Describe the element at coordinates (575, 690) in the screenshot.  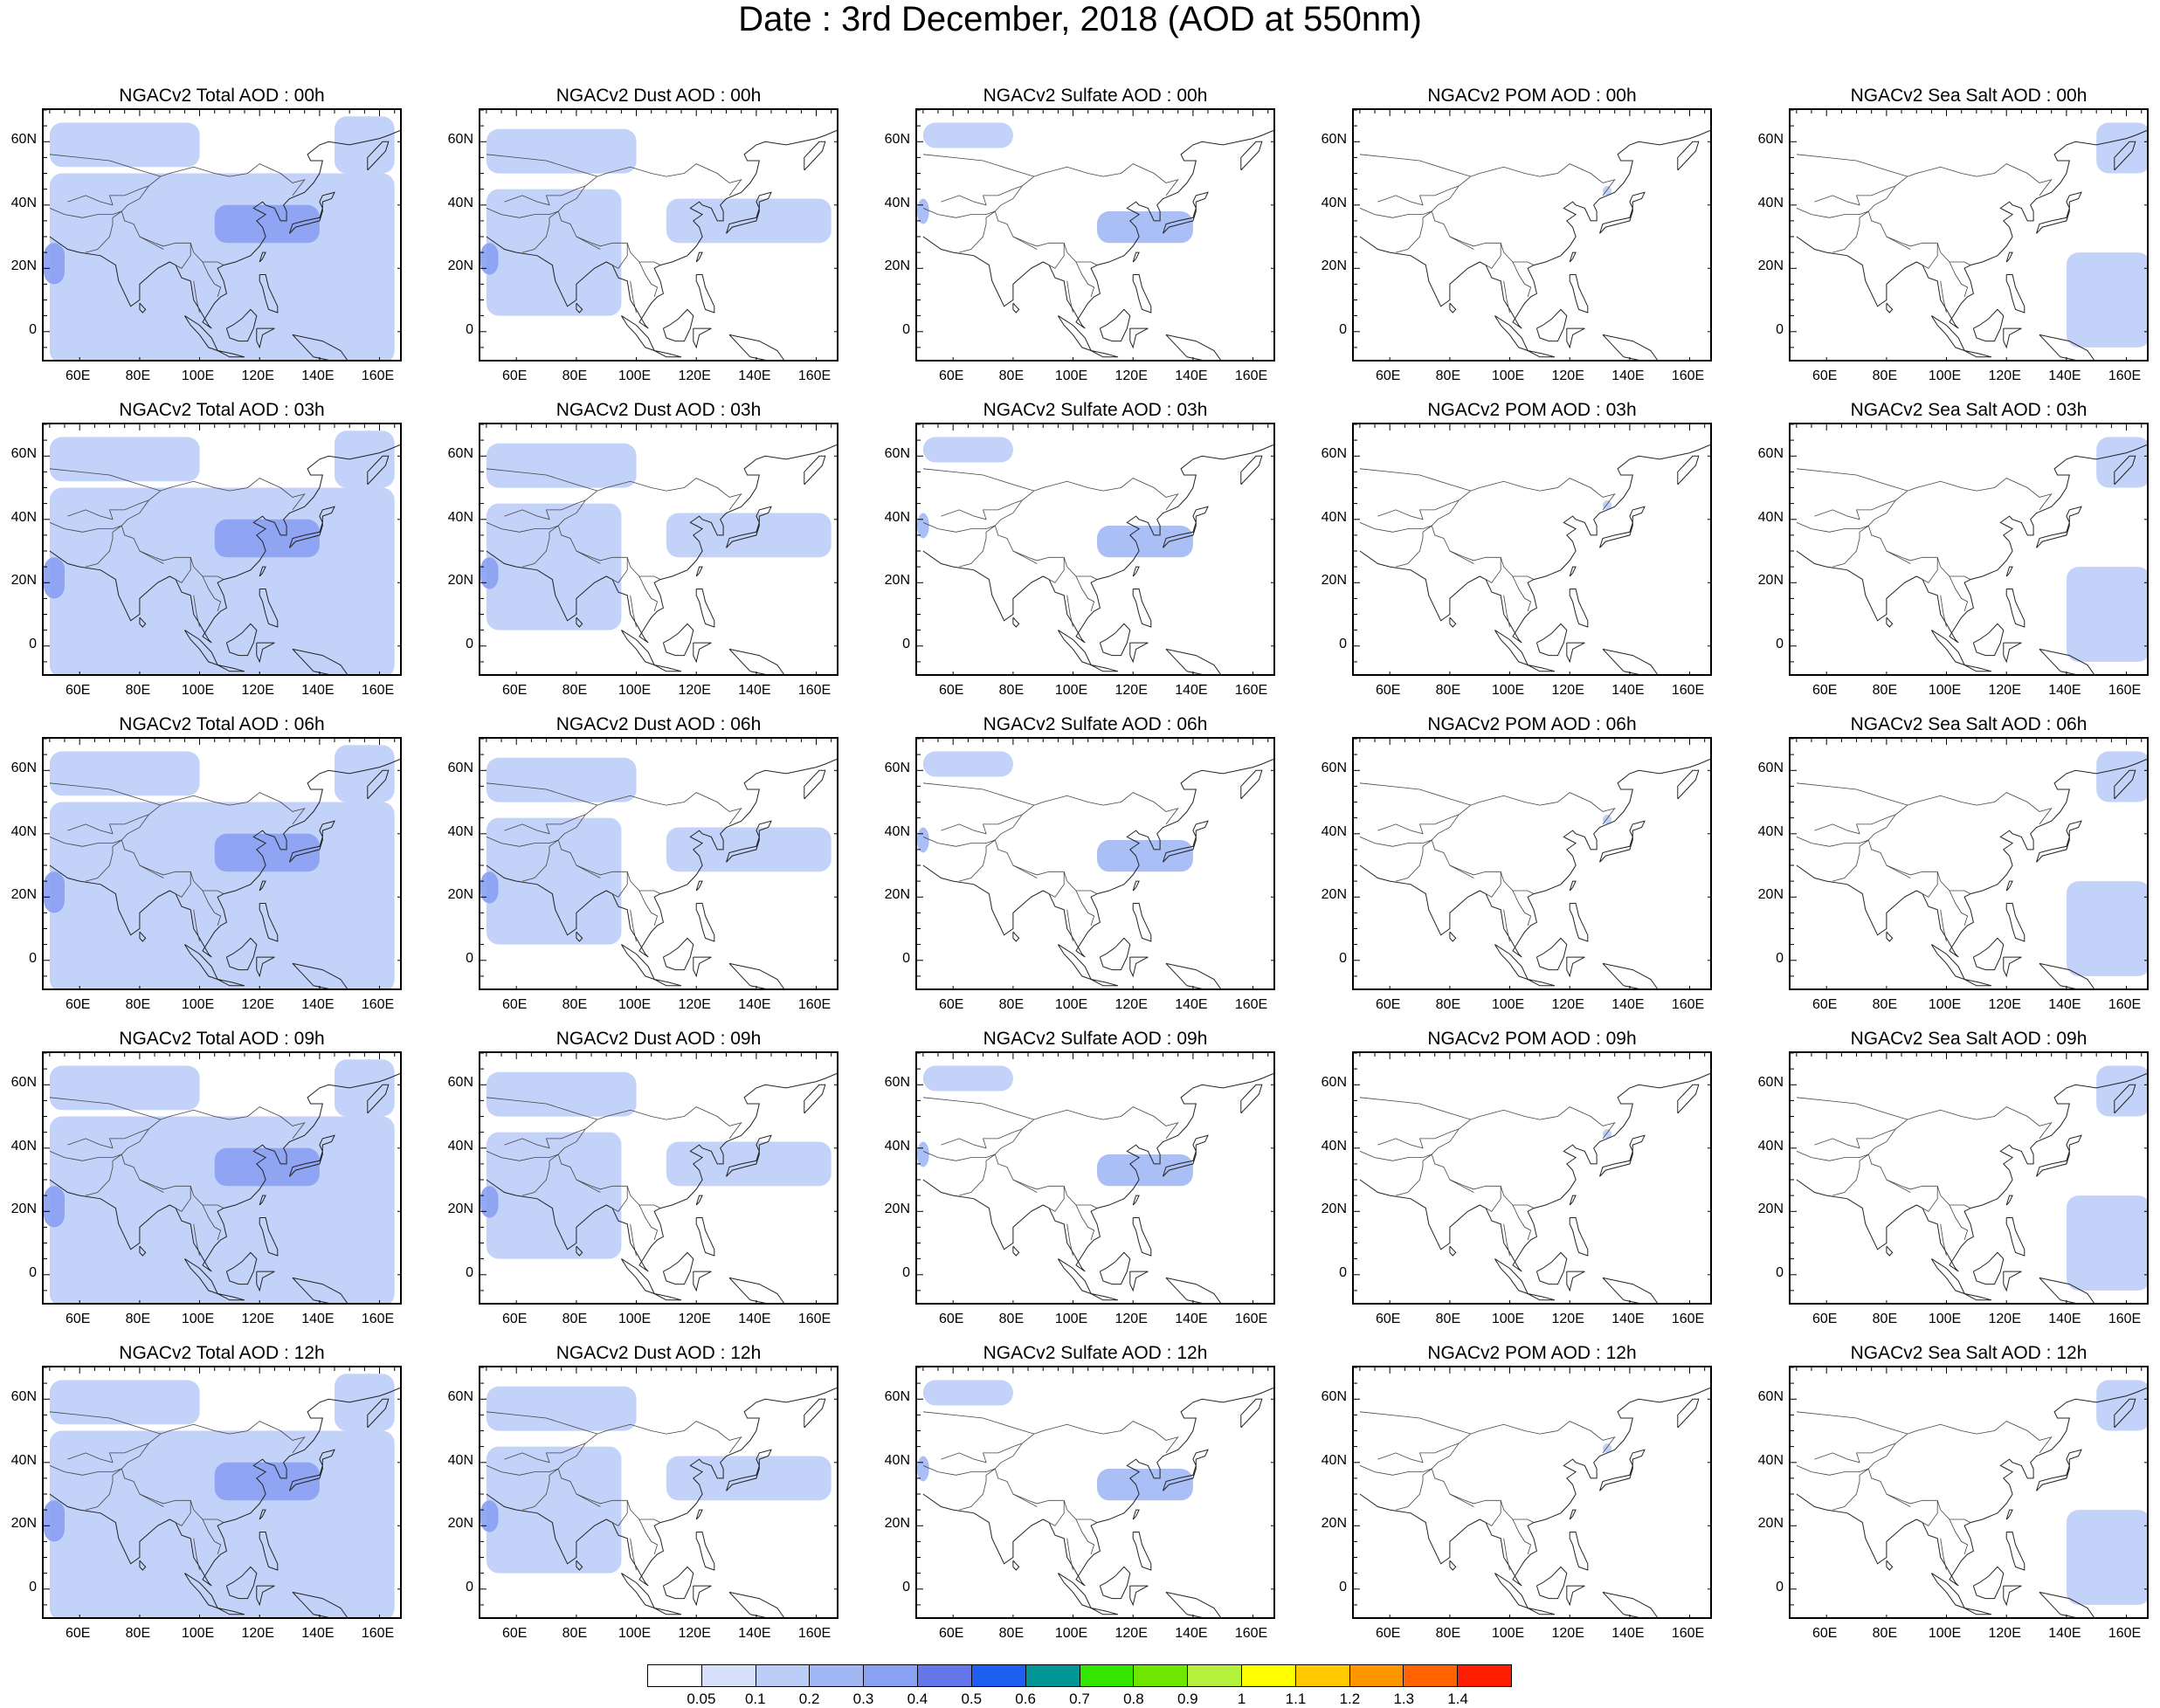
I see `lon-tick-label: 80E` at that location.